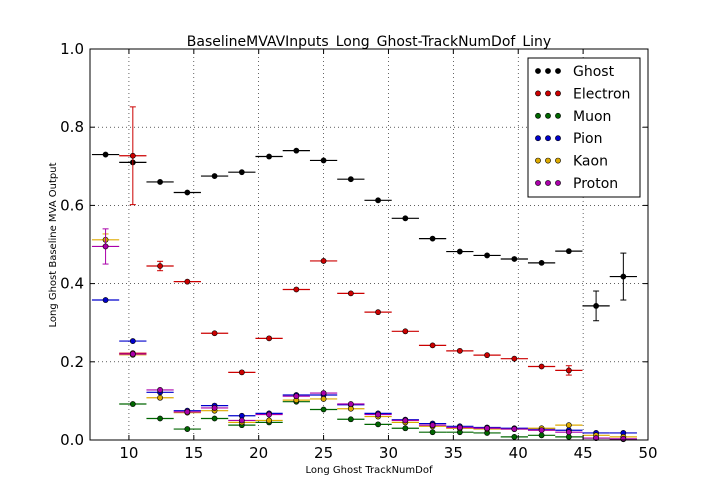  Describe the element at coordinates (587, 139) in the screenshot. I see `legend-label: Pion` at that location.